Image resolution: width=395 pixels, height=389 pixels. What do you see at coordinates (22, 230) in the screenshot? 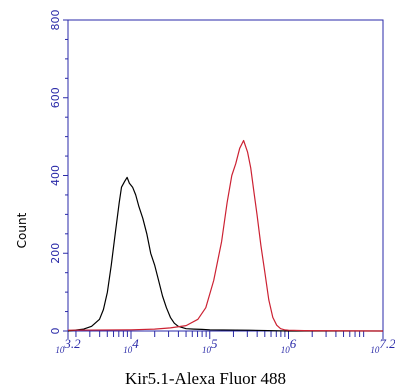
I see `y-axis-label: Count` at bounding box center [22, 230].